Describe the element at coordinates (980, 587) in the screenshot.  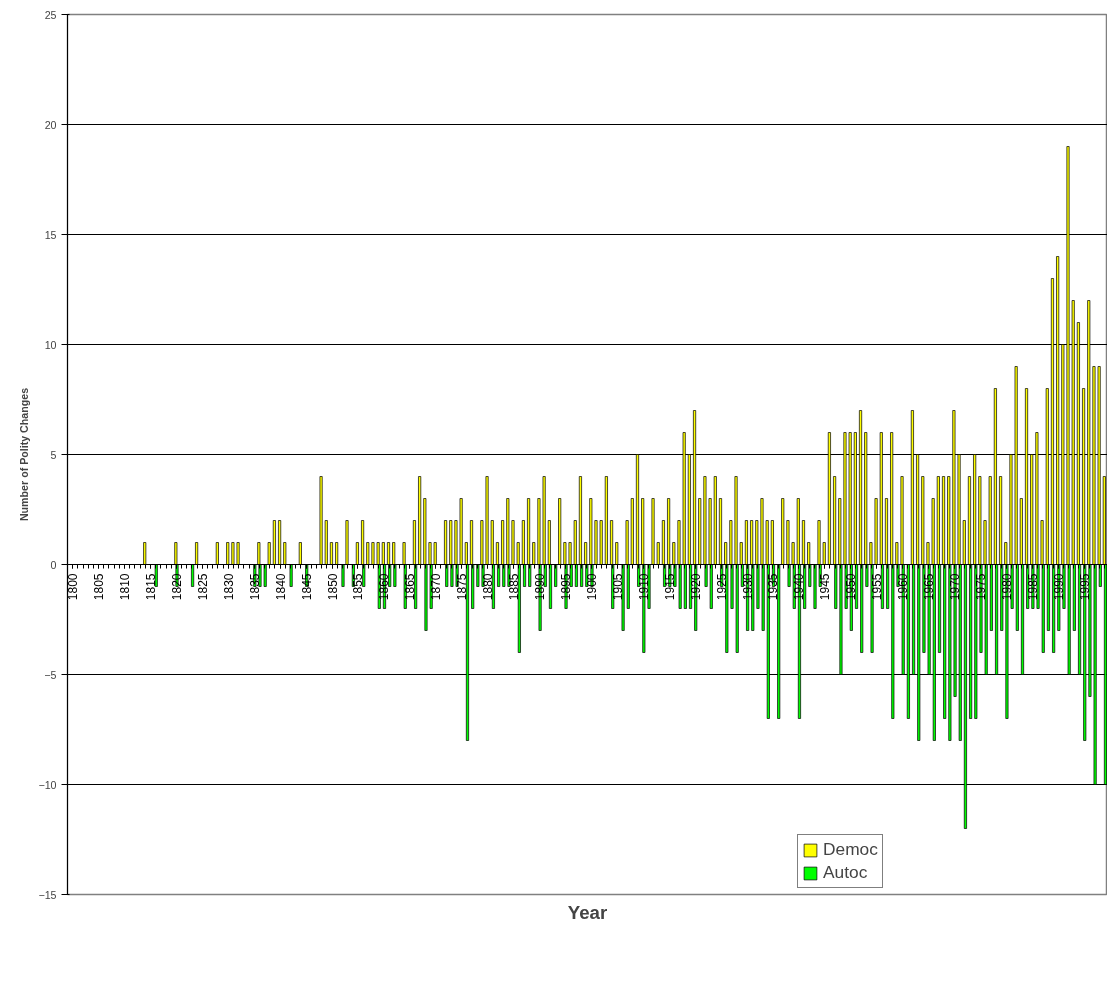
I see `x-tick-label: 1975` at that location.